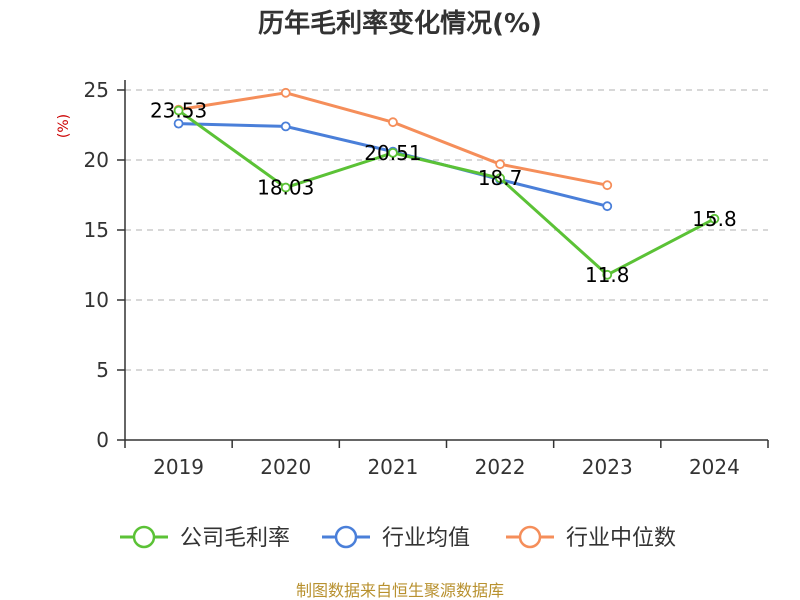  I want to click on legend-label: 行业中位数, so click(621, 538).